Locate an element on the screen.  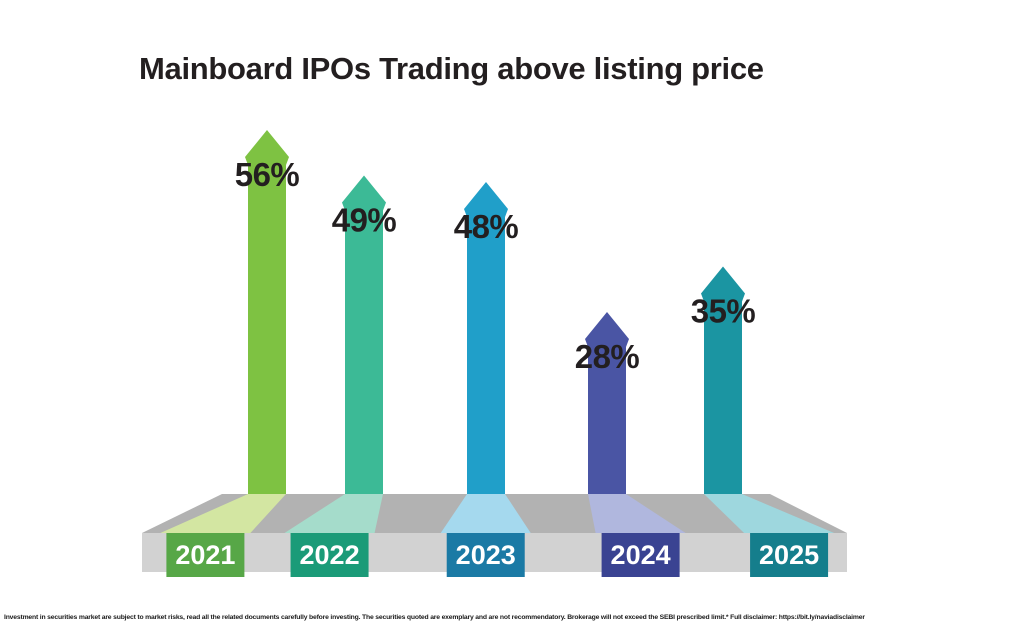
year-label-2024: 2024 is located at coordinates (641, 555).